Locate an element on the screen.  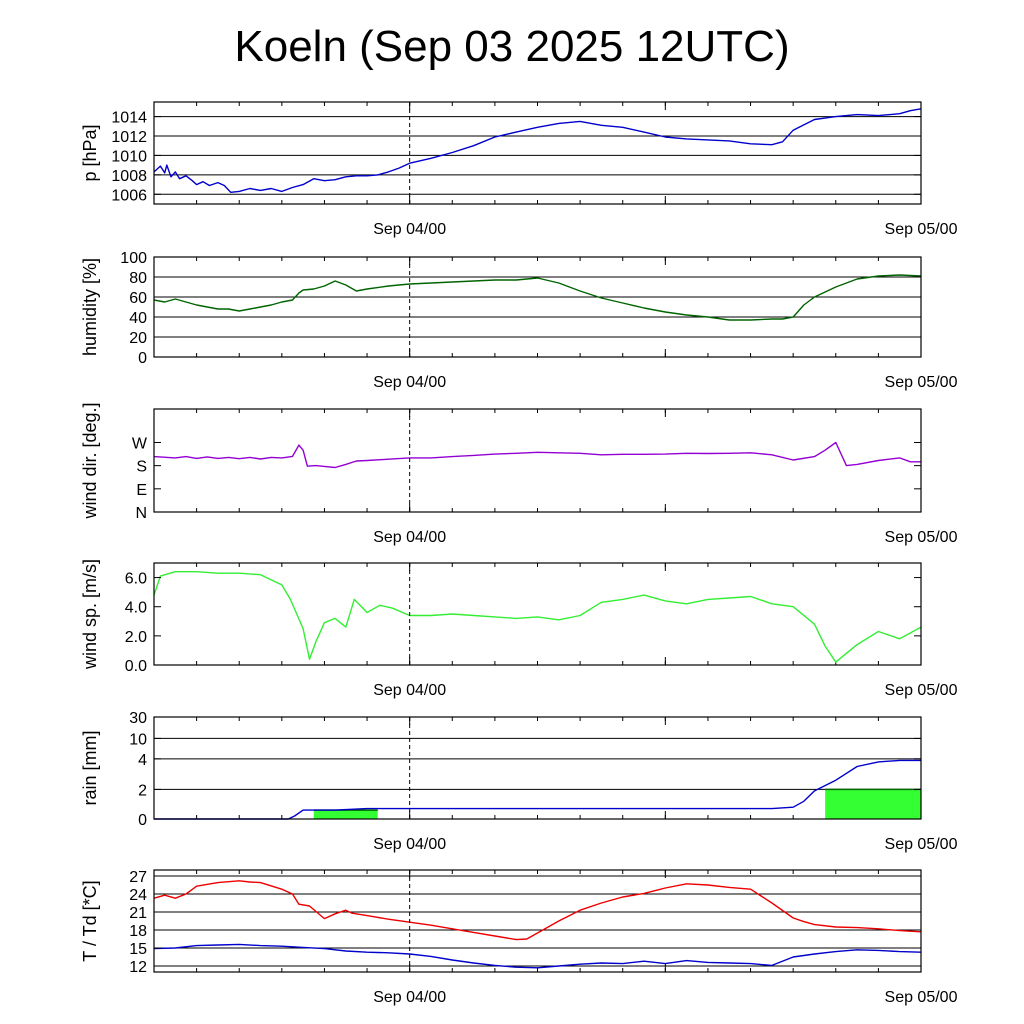
y-axis-label: T / Td [*C] is located at coordinates (90, 920).